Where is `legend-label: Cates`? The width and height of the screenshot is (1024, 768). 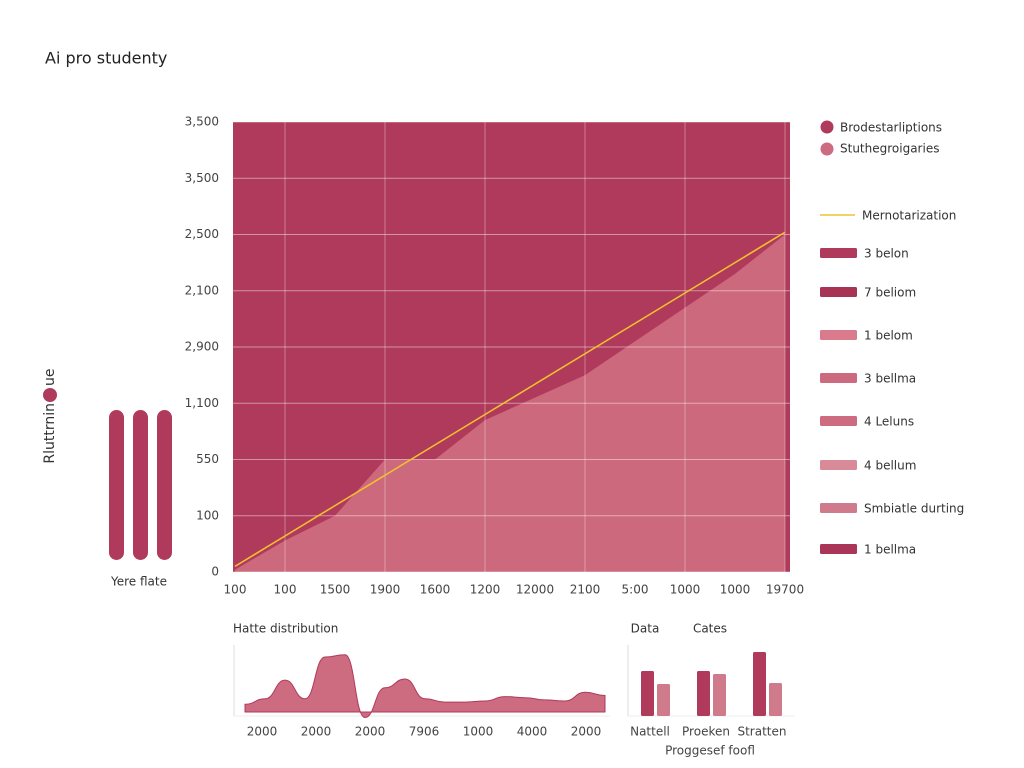
legend-label: Cates is located at coordinates (710, 629).